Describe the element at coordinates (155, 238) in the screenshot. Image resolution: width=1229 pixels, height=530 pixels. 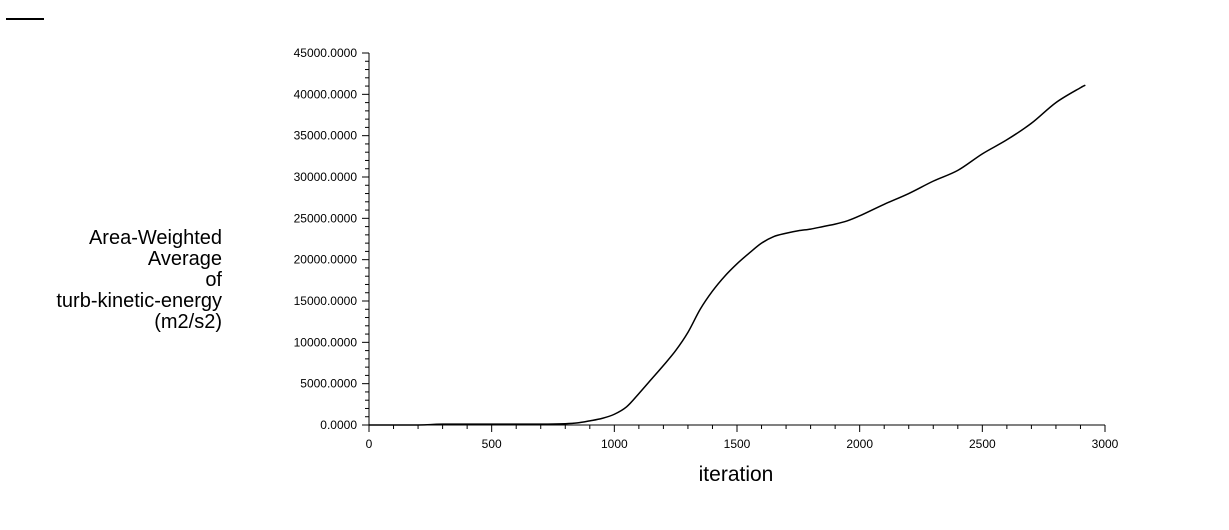
I see `y-axis-label-line-1: Area-Weighted` at that location.